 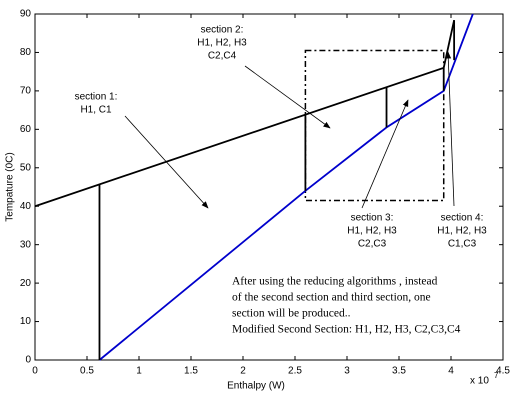 I want to click on x-axis-label: Enthalpy (W), so click(x=256, y=386).